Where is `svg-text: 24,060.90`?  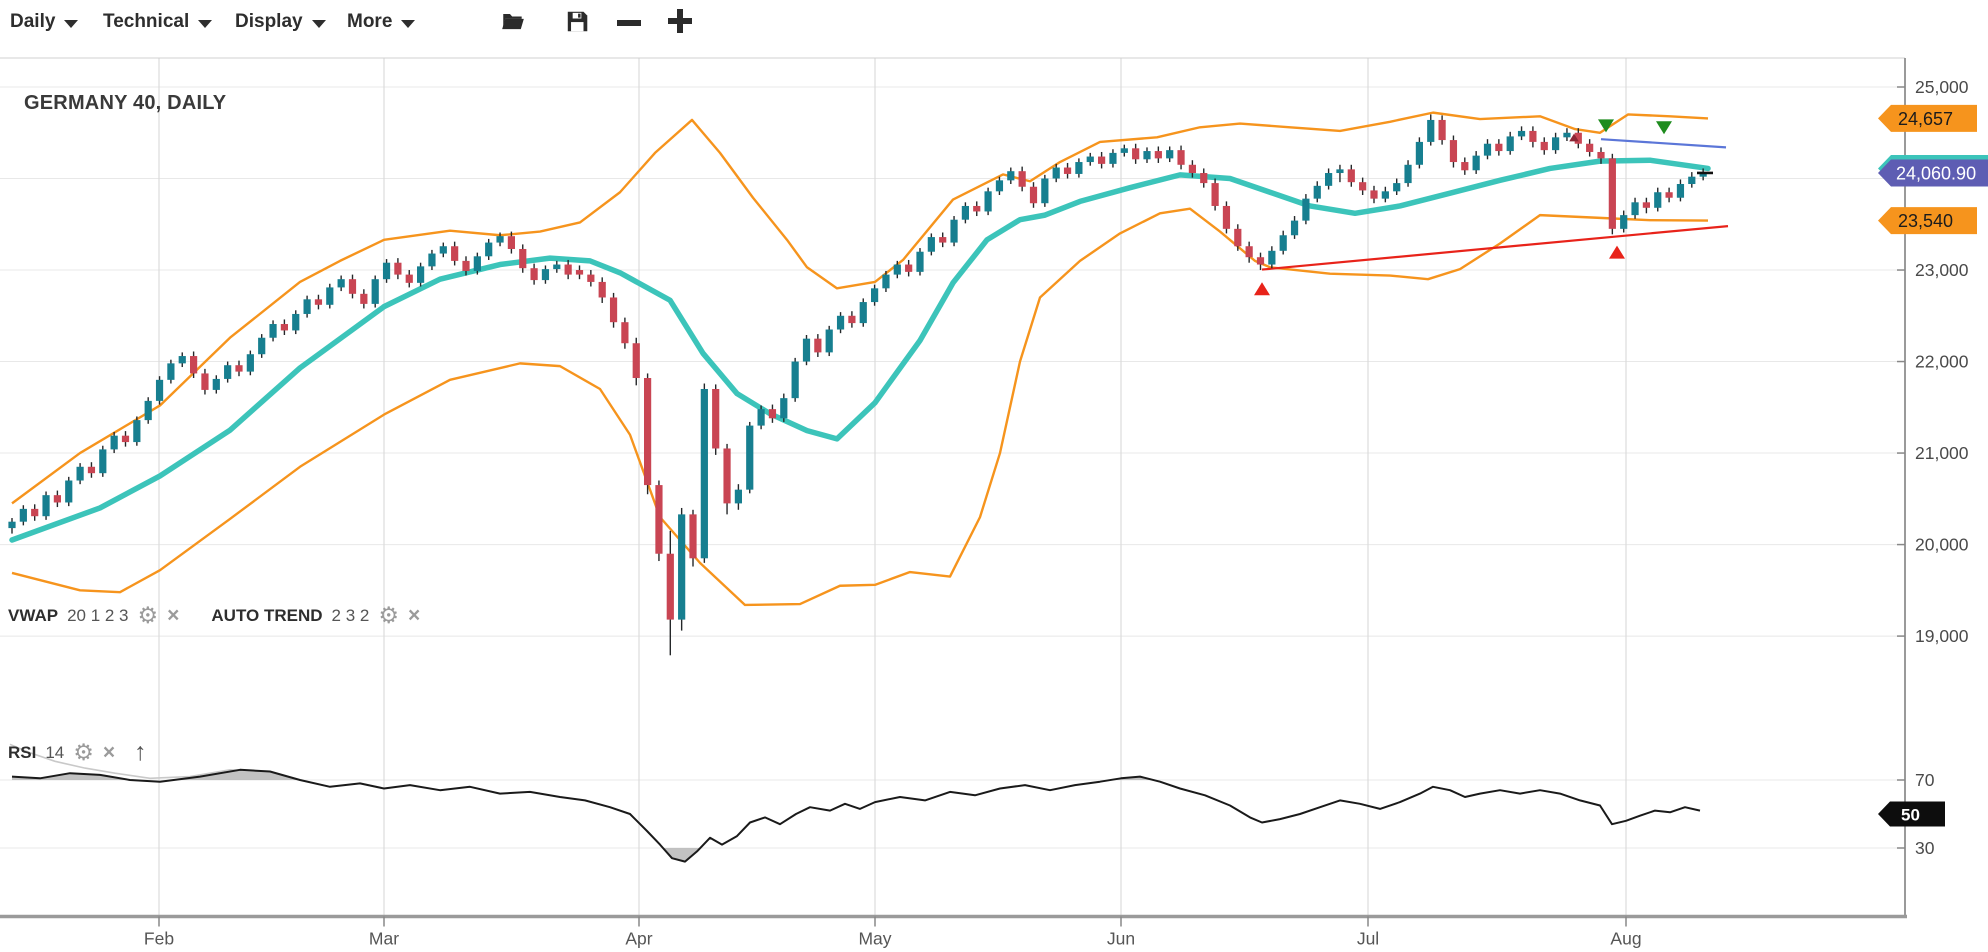 svg-text: 24,060.90 is located at coordinates (1936, 173).